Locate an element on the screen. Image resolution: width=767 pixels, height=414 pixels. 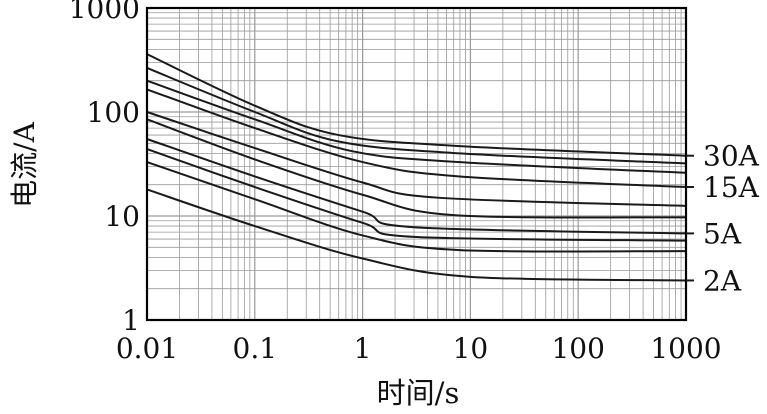
x-axis-label: 时间/s is located at coordinates (418, 393).